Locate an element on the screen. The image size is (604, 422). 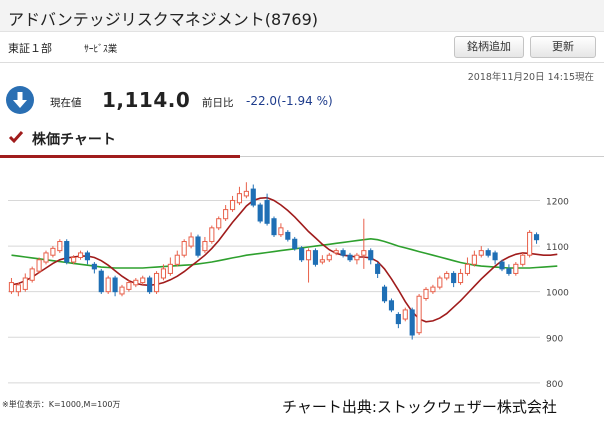
section-title: 株価チャート is located at coordinates (74, 140).